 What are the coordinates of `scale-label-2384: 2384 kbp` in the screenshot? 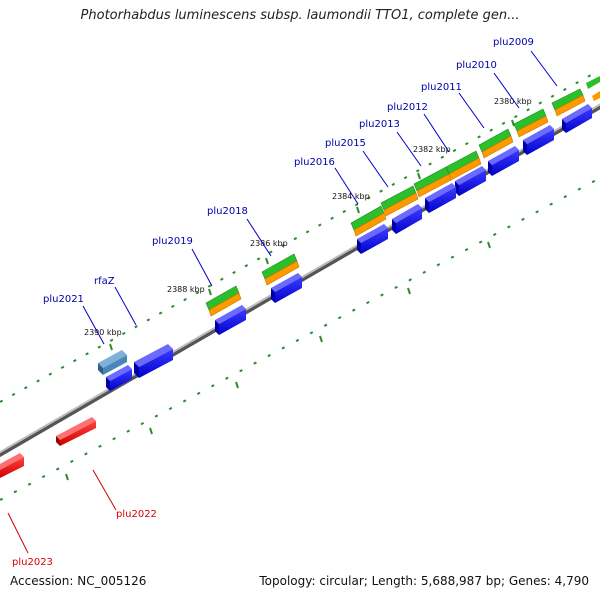 It's located at (351, 196).